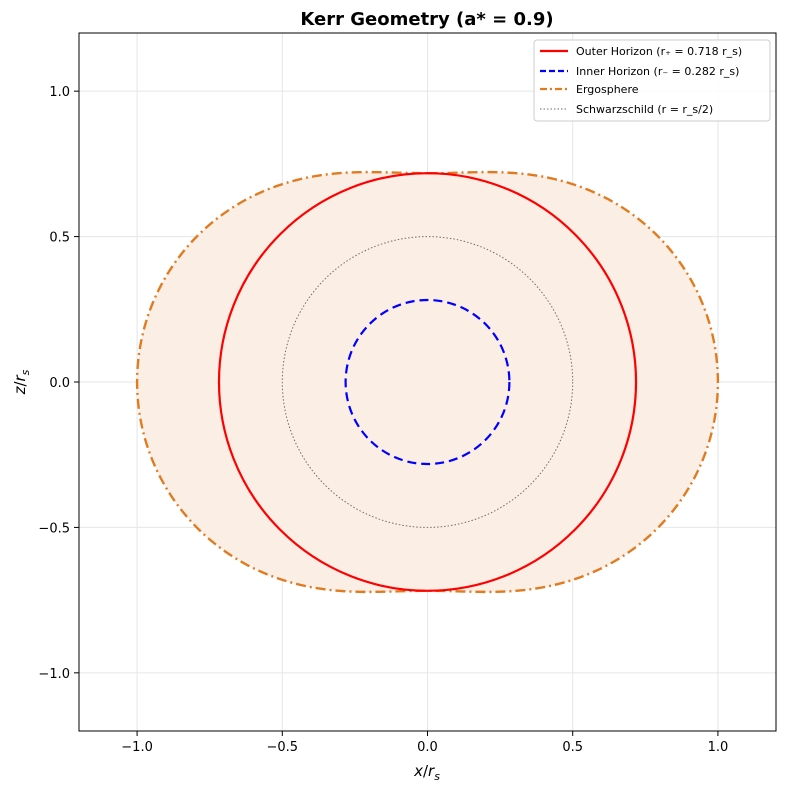  I want to click on y-tick-label: 1.0, so click(59, 92).